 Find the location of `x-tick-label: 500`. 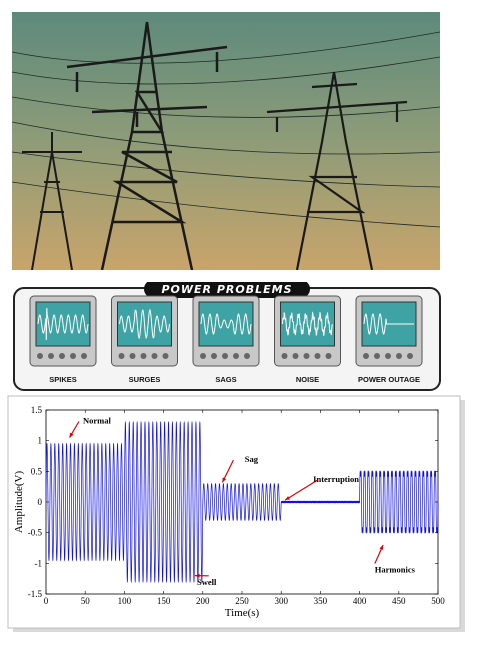

x-tick-label: 500 is located at coordinates (438, 601).